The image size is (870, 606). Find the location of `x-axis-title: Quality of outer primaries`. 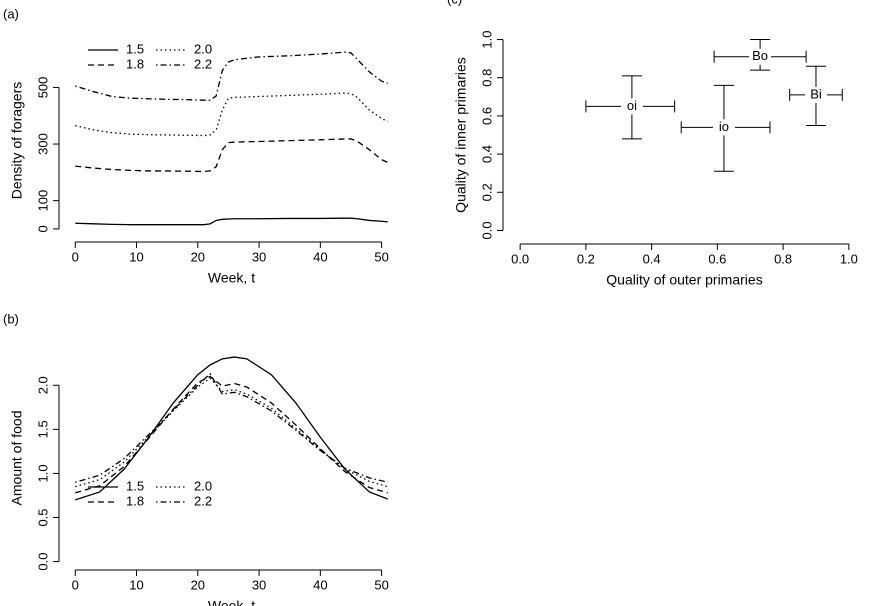

x-axis-title: Quality of outer primaries is located at coordinates (684, 280).